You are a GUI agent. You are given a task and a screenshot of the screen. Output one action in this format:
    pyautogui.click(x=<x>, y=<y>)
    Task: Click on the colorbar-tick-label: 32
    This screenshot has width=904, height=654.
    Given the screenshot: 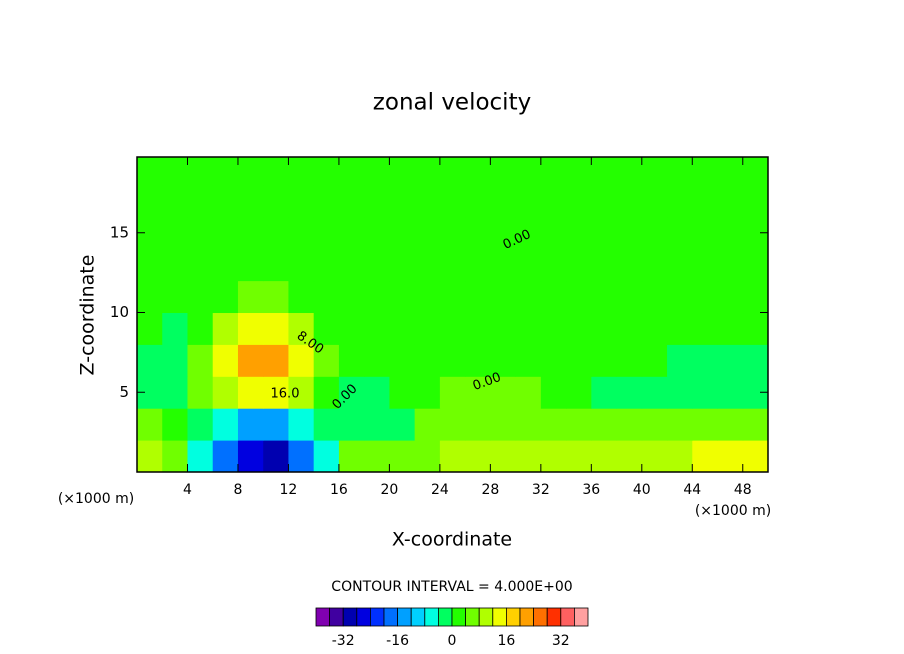 What is the action you would take?
    pyautogui.click(x=561, y=641)
    